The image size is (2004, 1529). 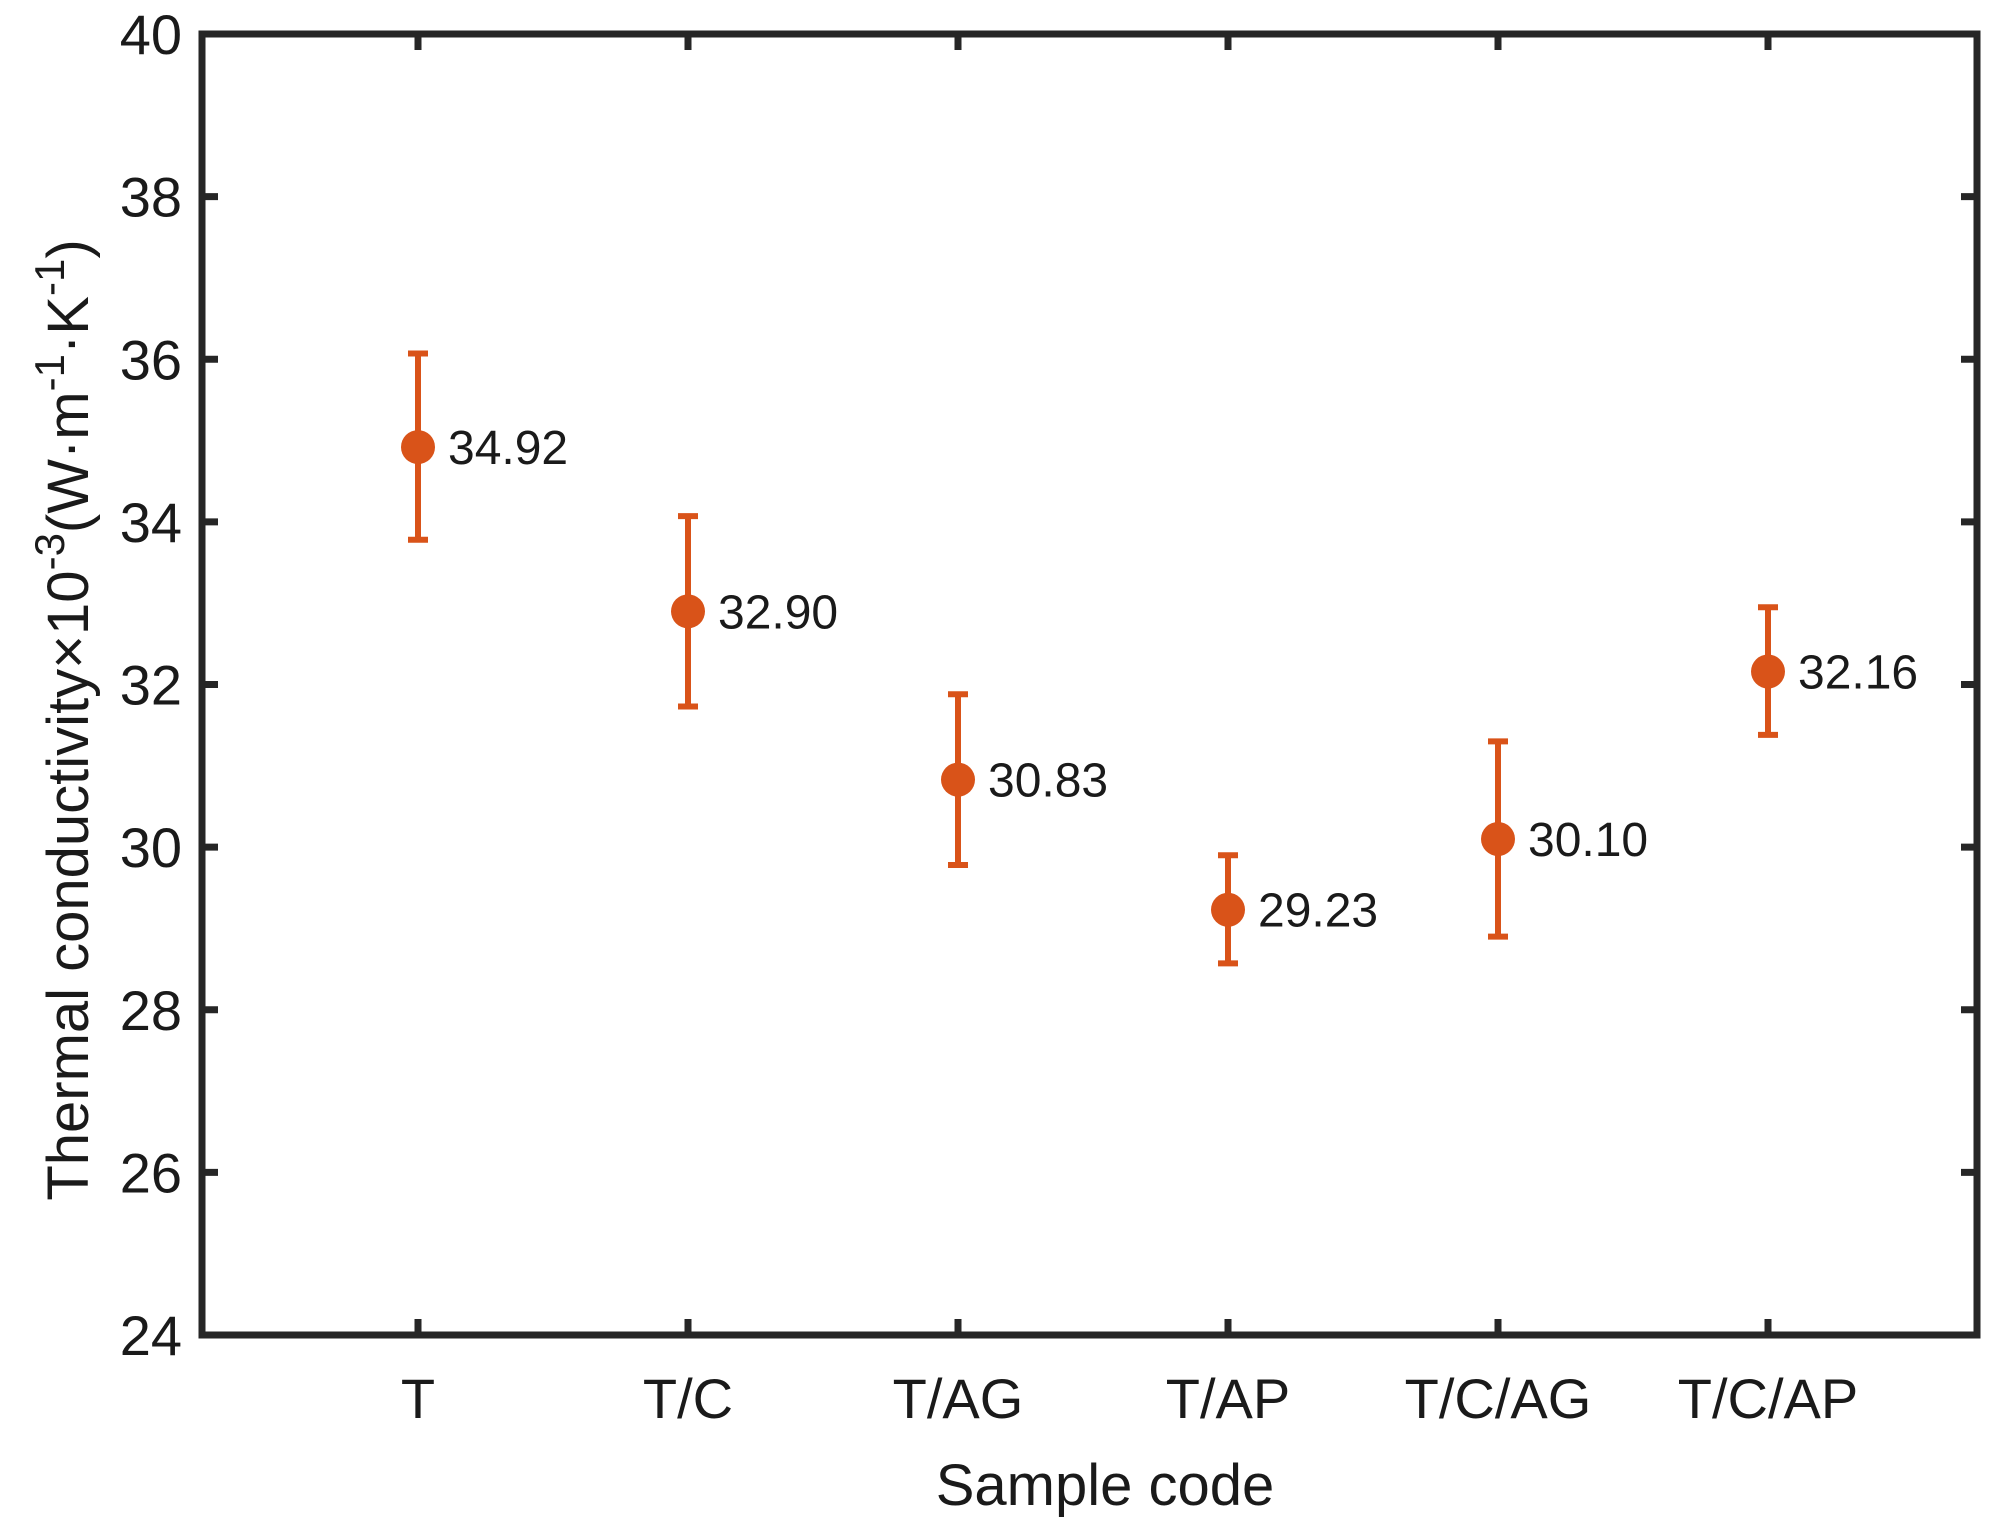 What do you see at coordinates (1048, 781) in the screenshot?
I see `data-label: 30.83` at bounding box center [1048, 781].